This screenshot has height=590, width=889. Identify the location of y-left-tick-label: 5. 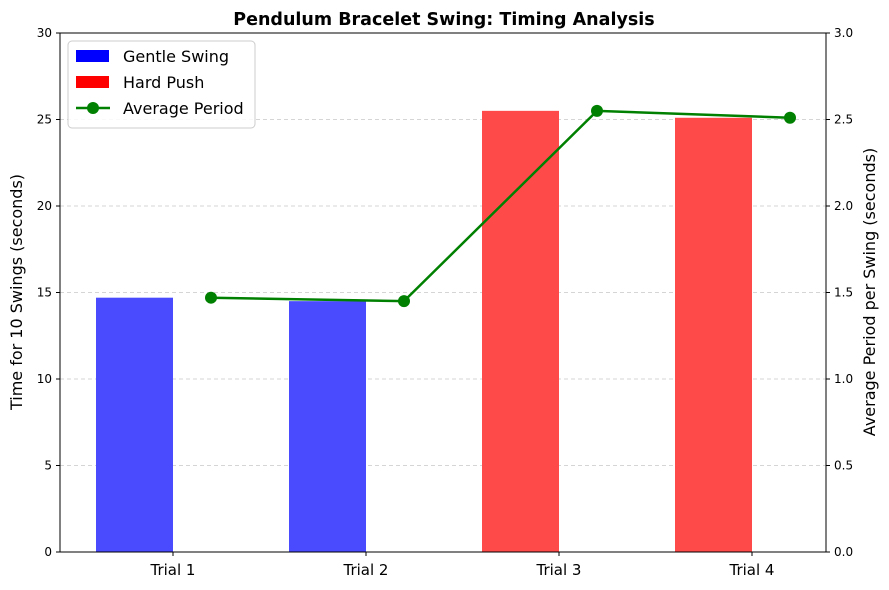
(48, 466).